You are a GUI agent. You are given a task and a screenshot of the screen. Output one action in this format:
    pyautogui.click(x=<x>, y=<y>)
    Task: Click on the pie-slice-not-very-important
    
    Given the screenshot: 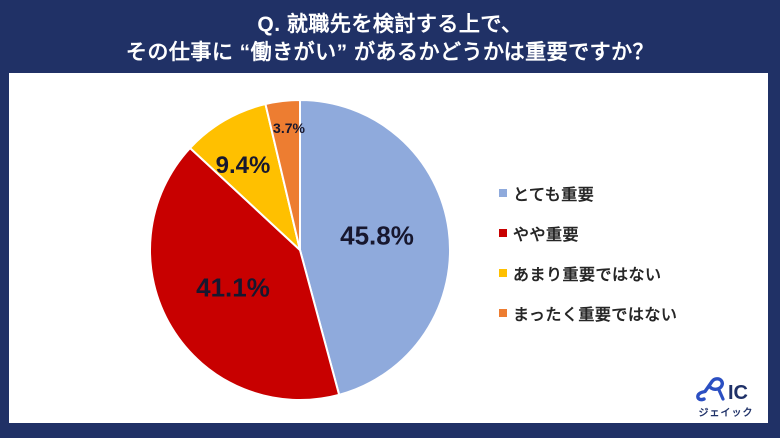 What is the action you would take?
    pyautogui.click(x=245, y=177)
    